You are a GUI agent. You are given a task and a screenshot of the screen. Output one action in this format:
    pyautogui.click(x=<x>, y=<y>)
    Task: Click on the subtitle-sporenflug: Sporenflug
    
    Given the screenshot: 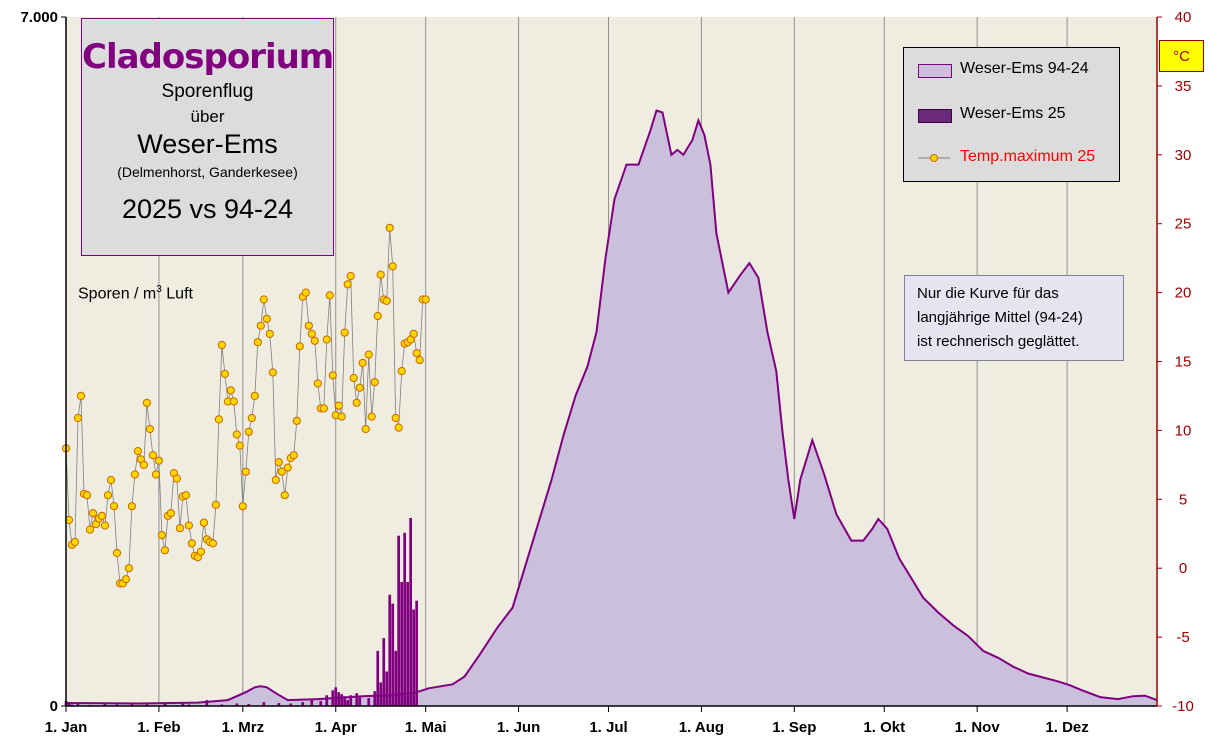 What is the action you would take?
    pyautogui.click(x=207, y=91)
    